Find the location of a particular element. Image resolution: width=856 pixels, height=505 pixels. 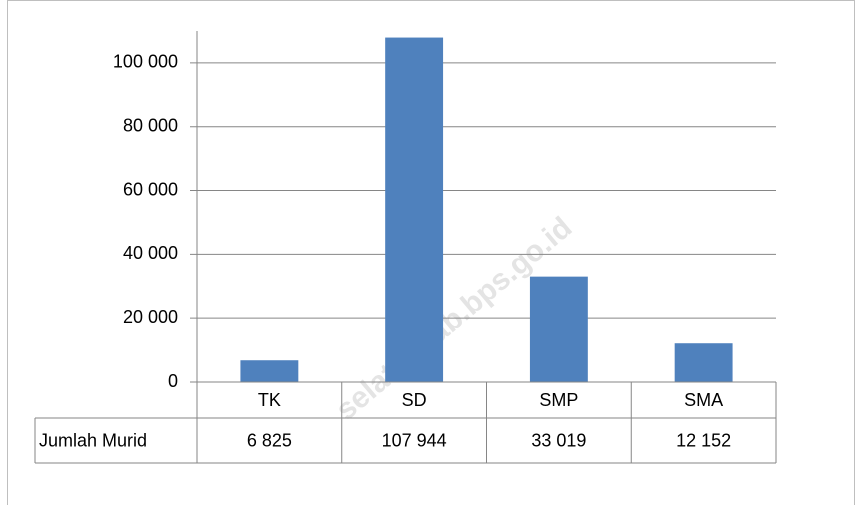

data-label: 12 152 is located at coordinates (703, 440).